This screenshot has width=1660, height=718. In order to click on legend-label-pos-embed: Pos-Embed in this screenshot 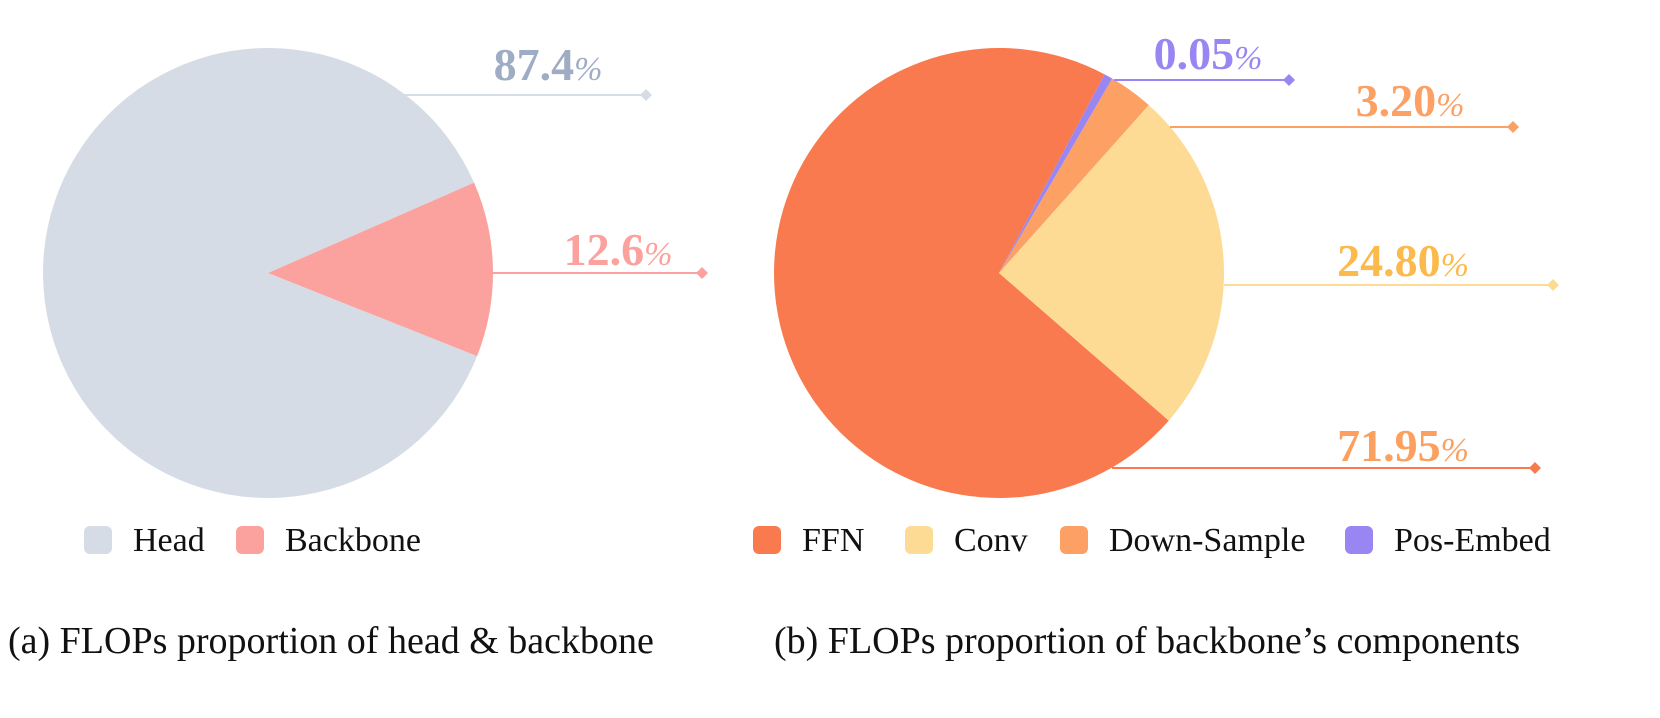, I will do `click(1472, 540)`.